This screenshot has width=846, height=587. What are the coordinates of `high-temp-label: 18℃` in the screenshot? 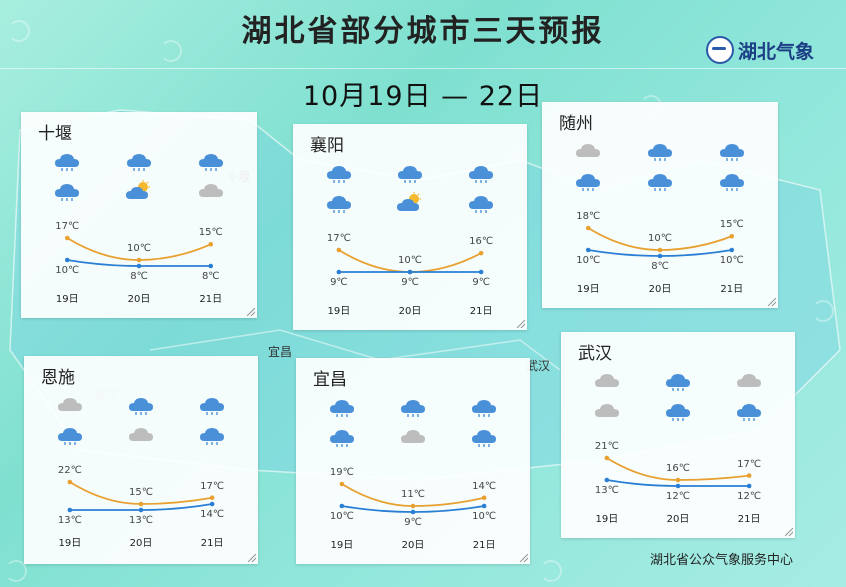 It's located at (588, 216).